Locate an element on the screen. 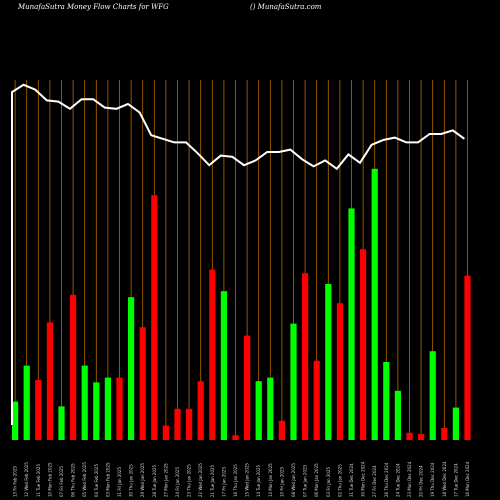  x-tick-label: 08 Wed Jan 2025 is located at coordinates (293, 480).